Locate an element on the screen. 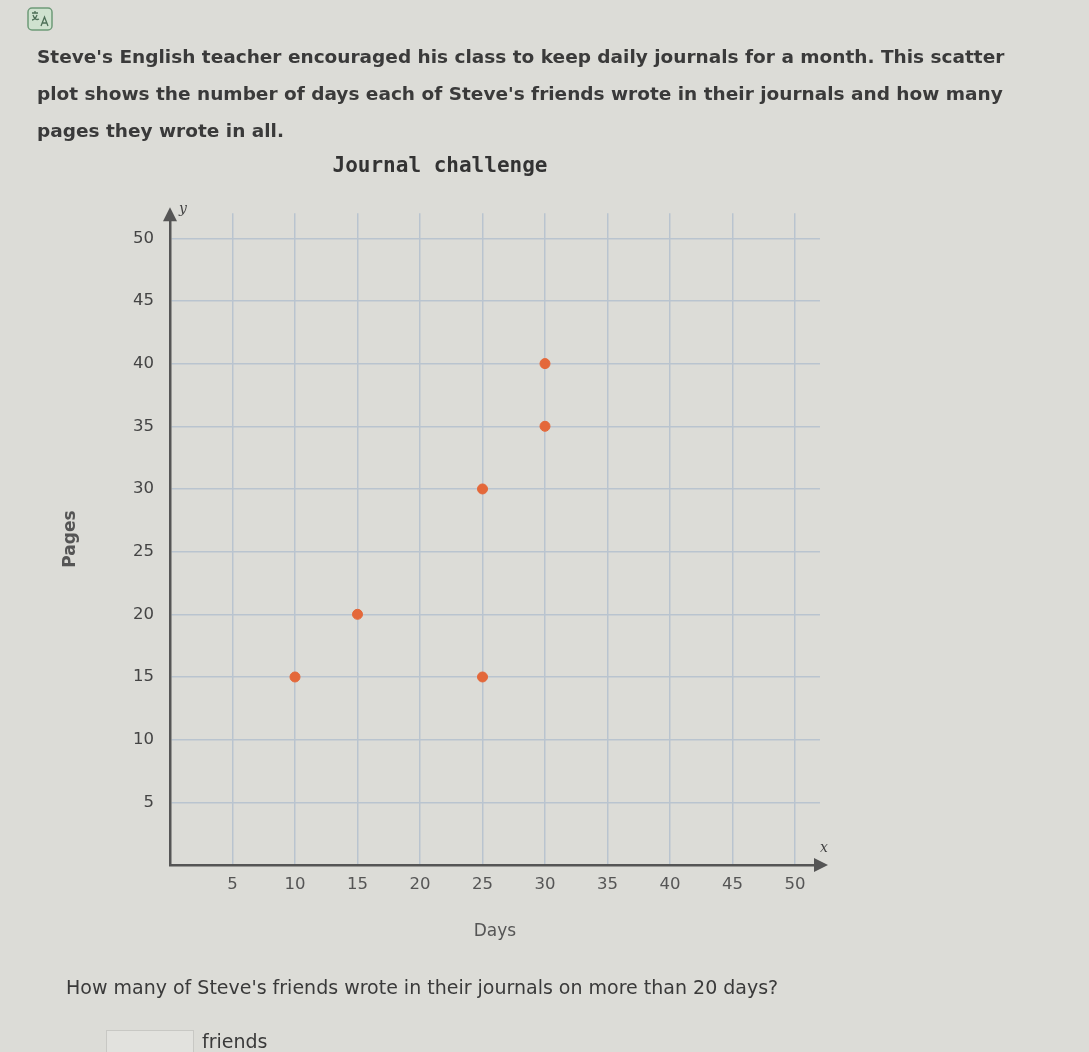 The width and height of the screenshot is (1089, 1052). y-tick-label: 5 is located at coordinates (148, 801).